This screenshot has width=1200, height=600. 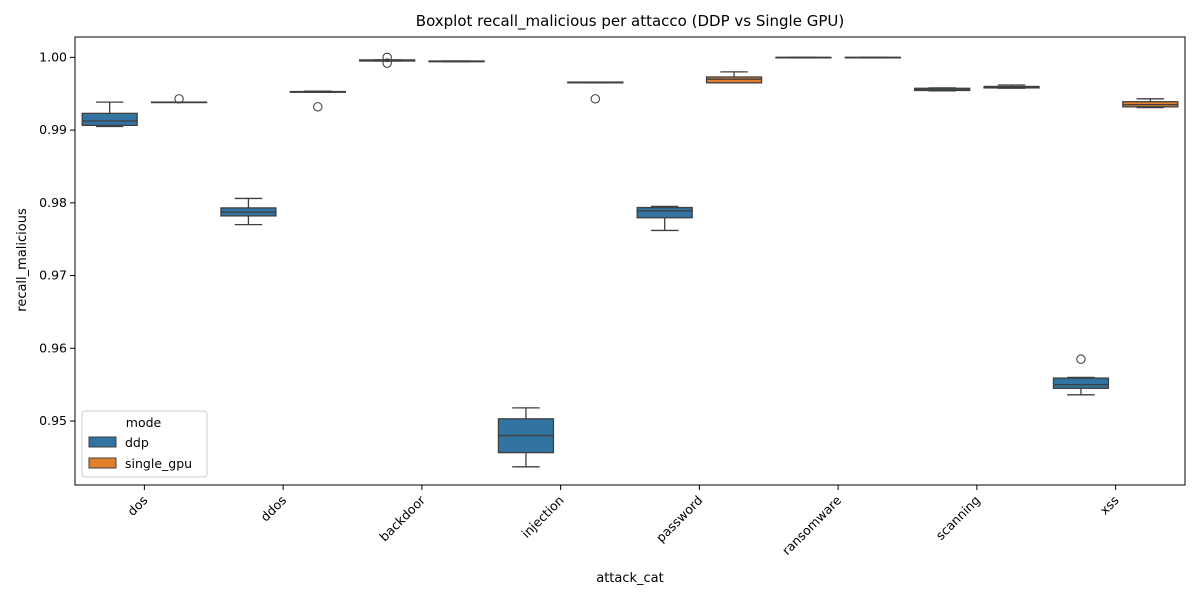 I want to click on legend-title: mode, so click(x=144, y=422).